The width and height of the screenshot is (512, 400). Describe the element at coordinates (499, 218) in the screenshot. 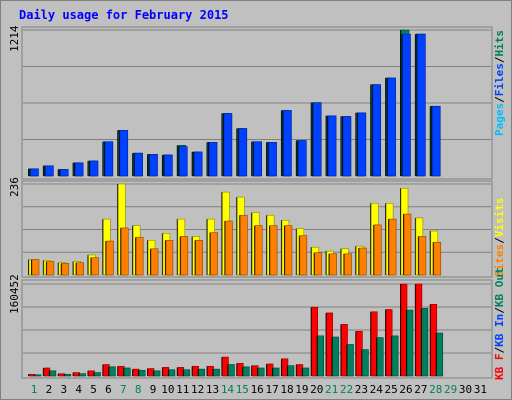

I see `legend-visits: Visits` at that location.